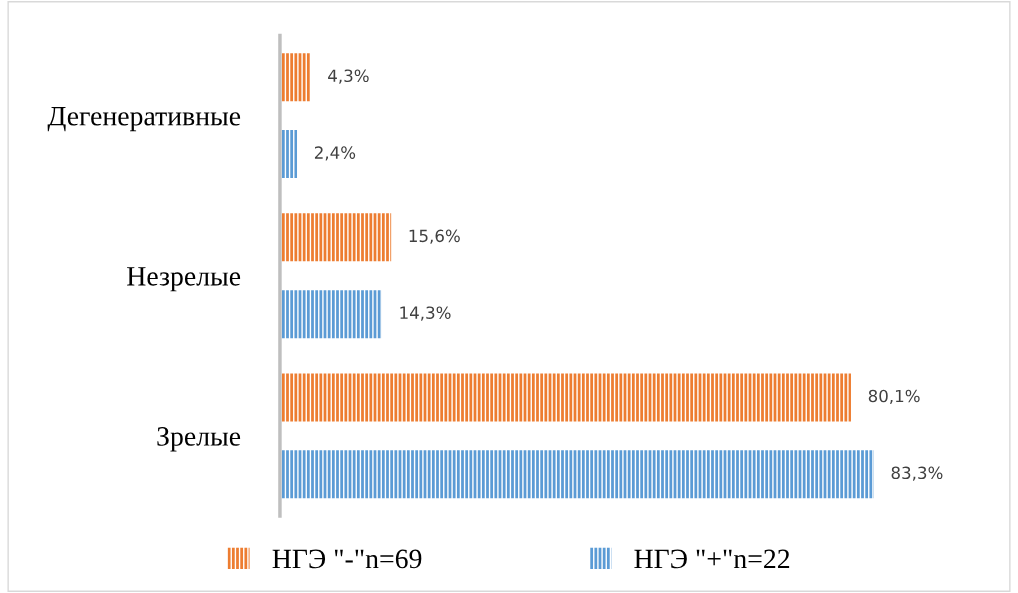 The height and width of the screenshot is (593, 1018). I want to click on data-label: 14,3%, so click(425, 313).